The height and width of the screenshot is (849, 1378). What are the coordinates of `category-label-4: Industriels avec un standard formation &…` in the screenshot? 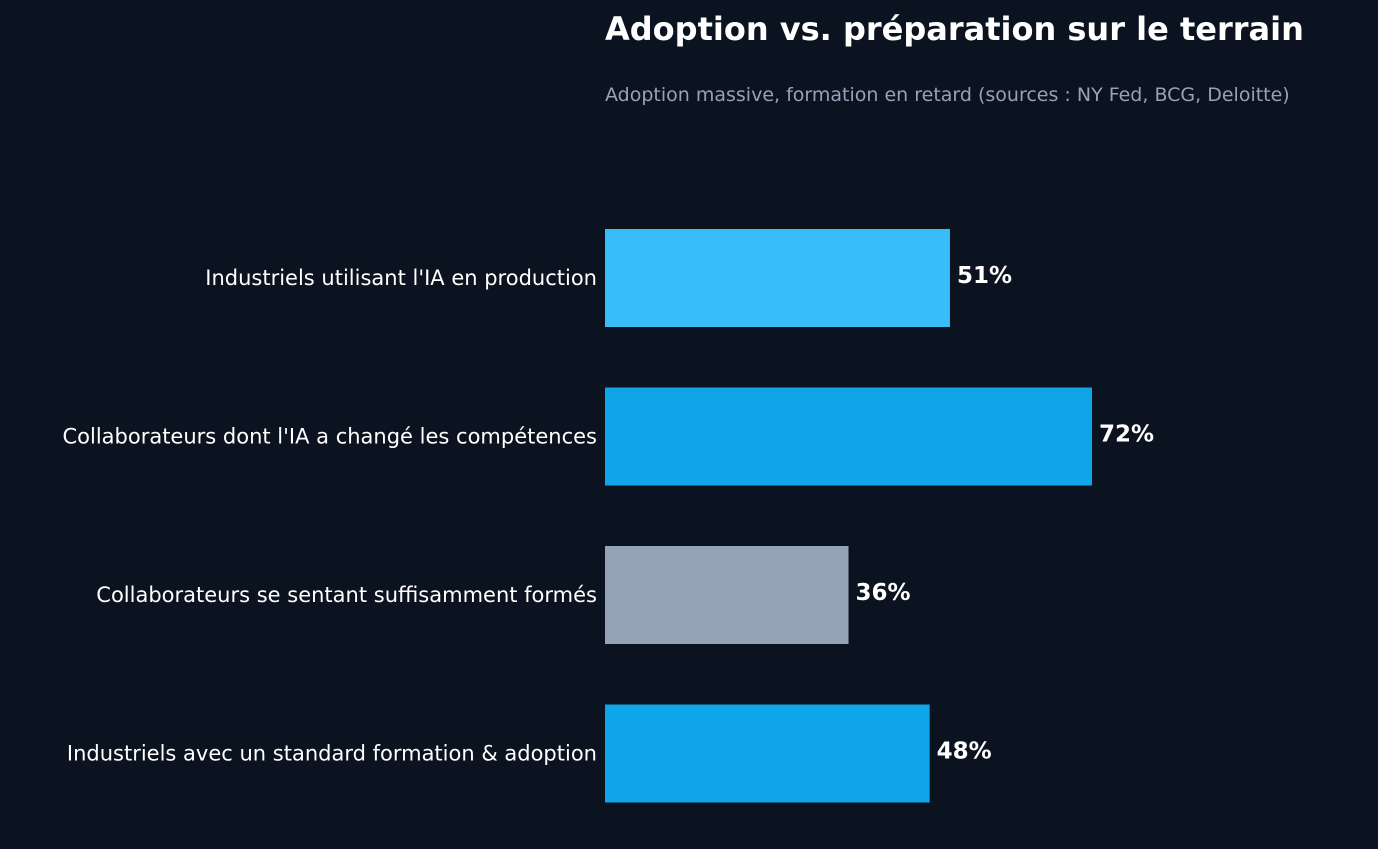 It's located at (332, 754).